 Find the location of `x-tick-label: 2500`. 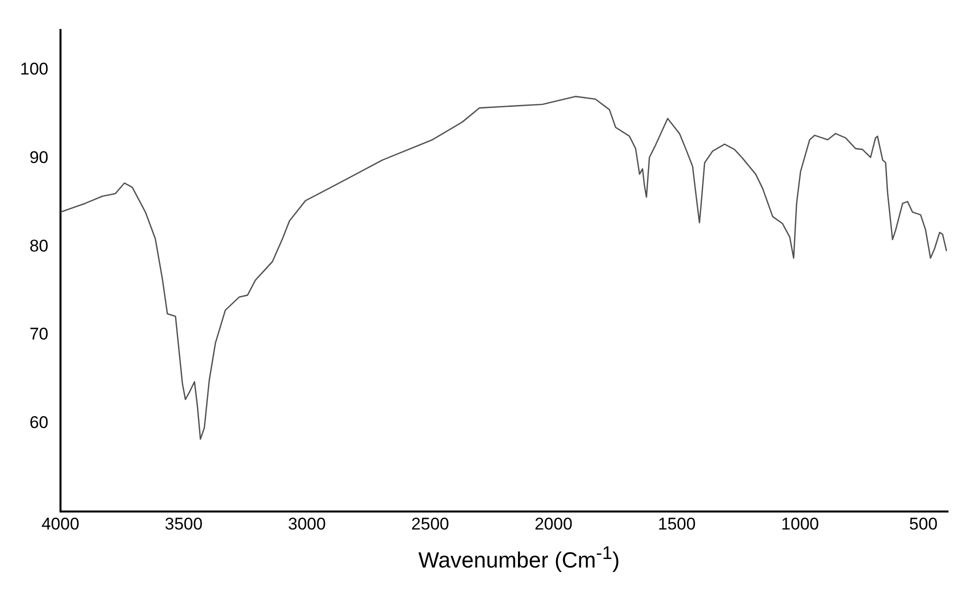

x-tick-label: 2500 is located at coordinates (430, 524).